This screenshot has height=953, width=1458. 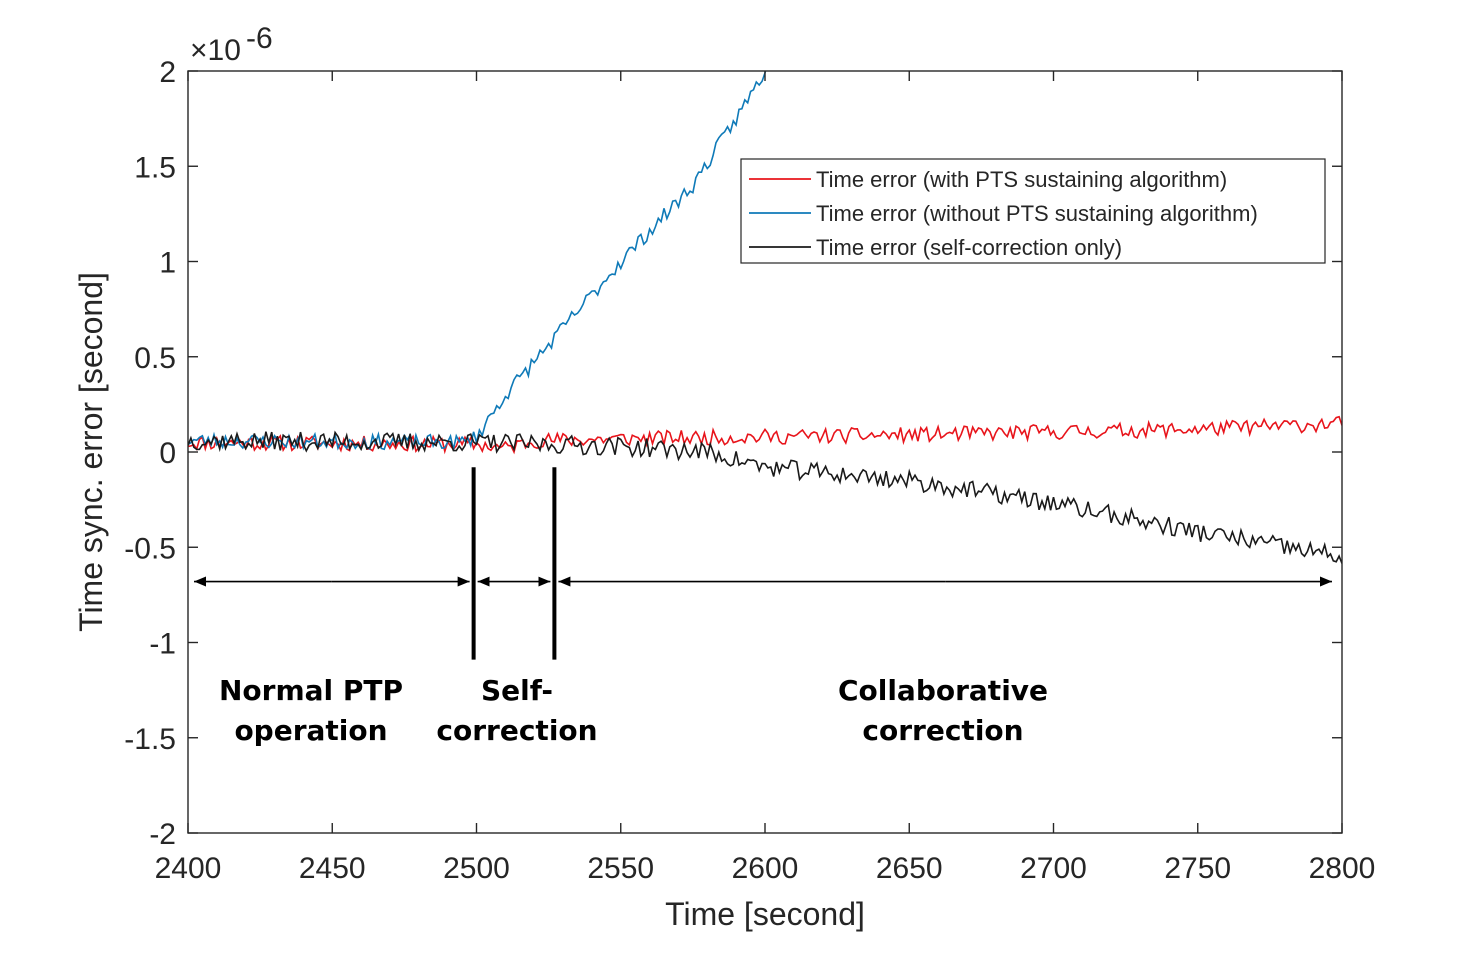 I want to click on region-label-2: Self-, so click(x=517, y=690).